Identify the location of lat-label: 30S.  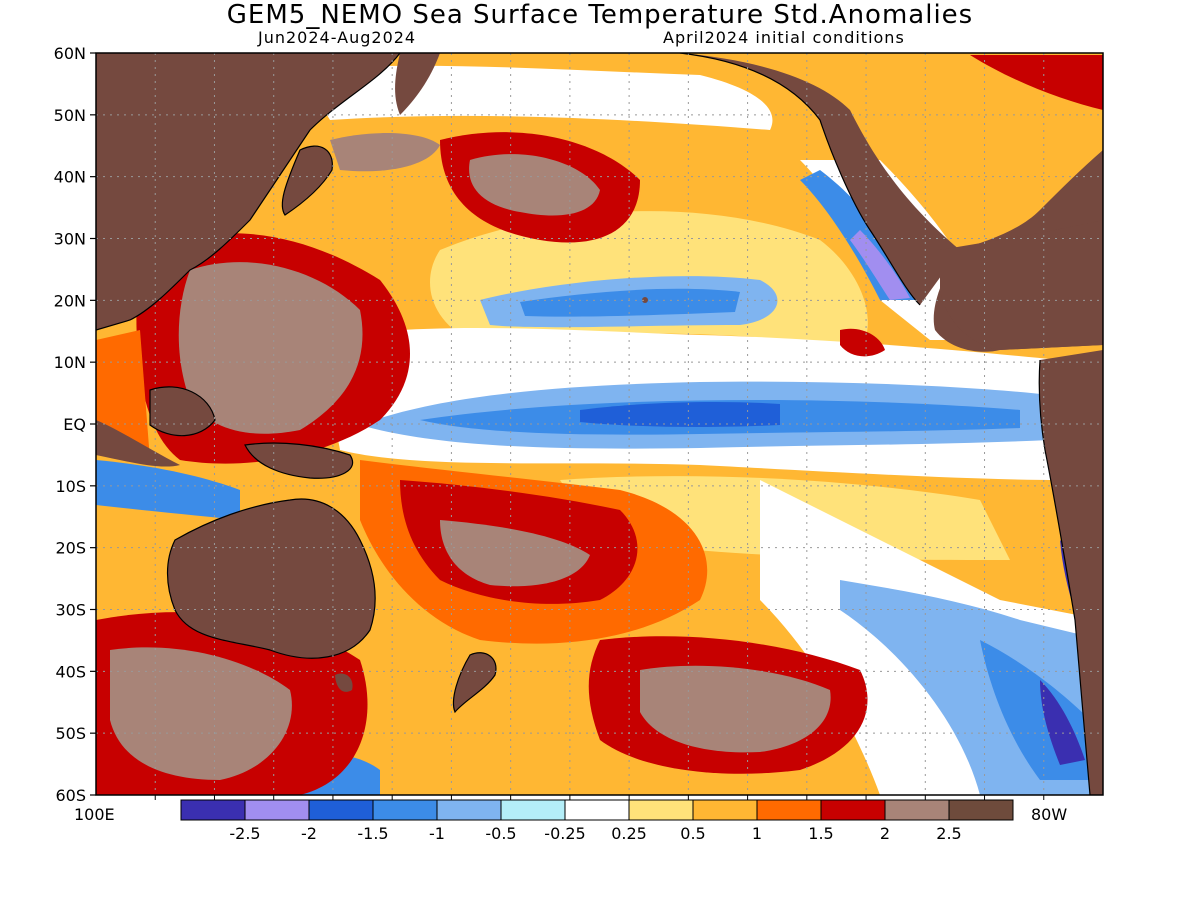
(70, 610).